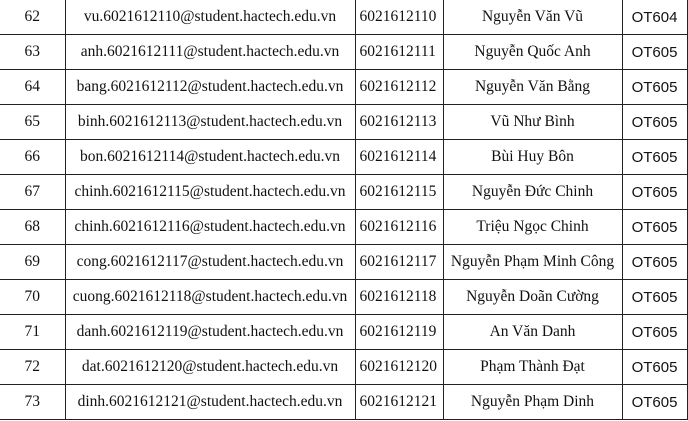 The width and height of the screenshot is (688, 421). I want to click on student-id-cell: 6021612111, so click(399, 52).